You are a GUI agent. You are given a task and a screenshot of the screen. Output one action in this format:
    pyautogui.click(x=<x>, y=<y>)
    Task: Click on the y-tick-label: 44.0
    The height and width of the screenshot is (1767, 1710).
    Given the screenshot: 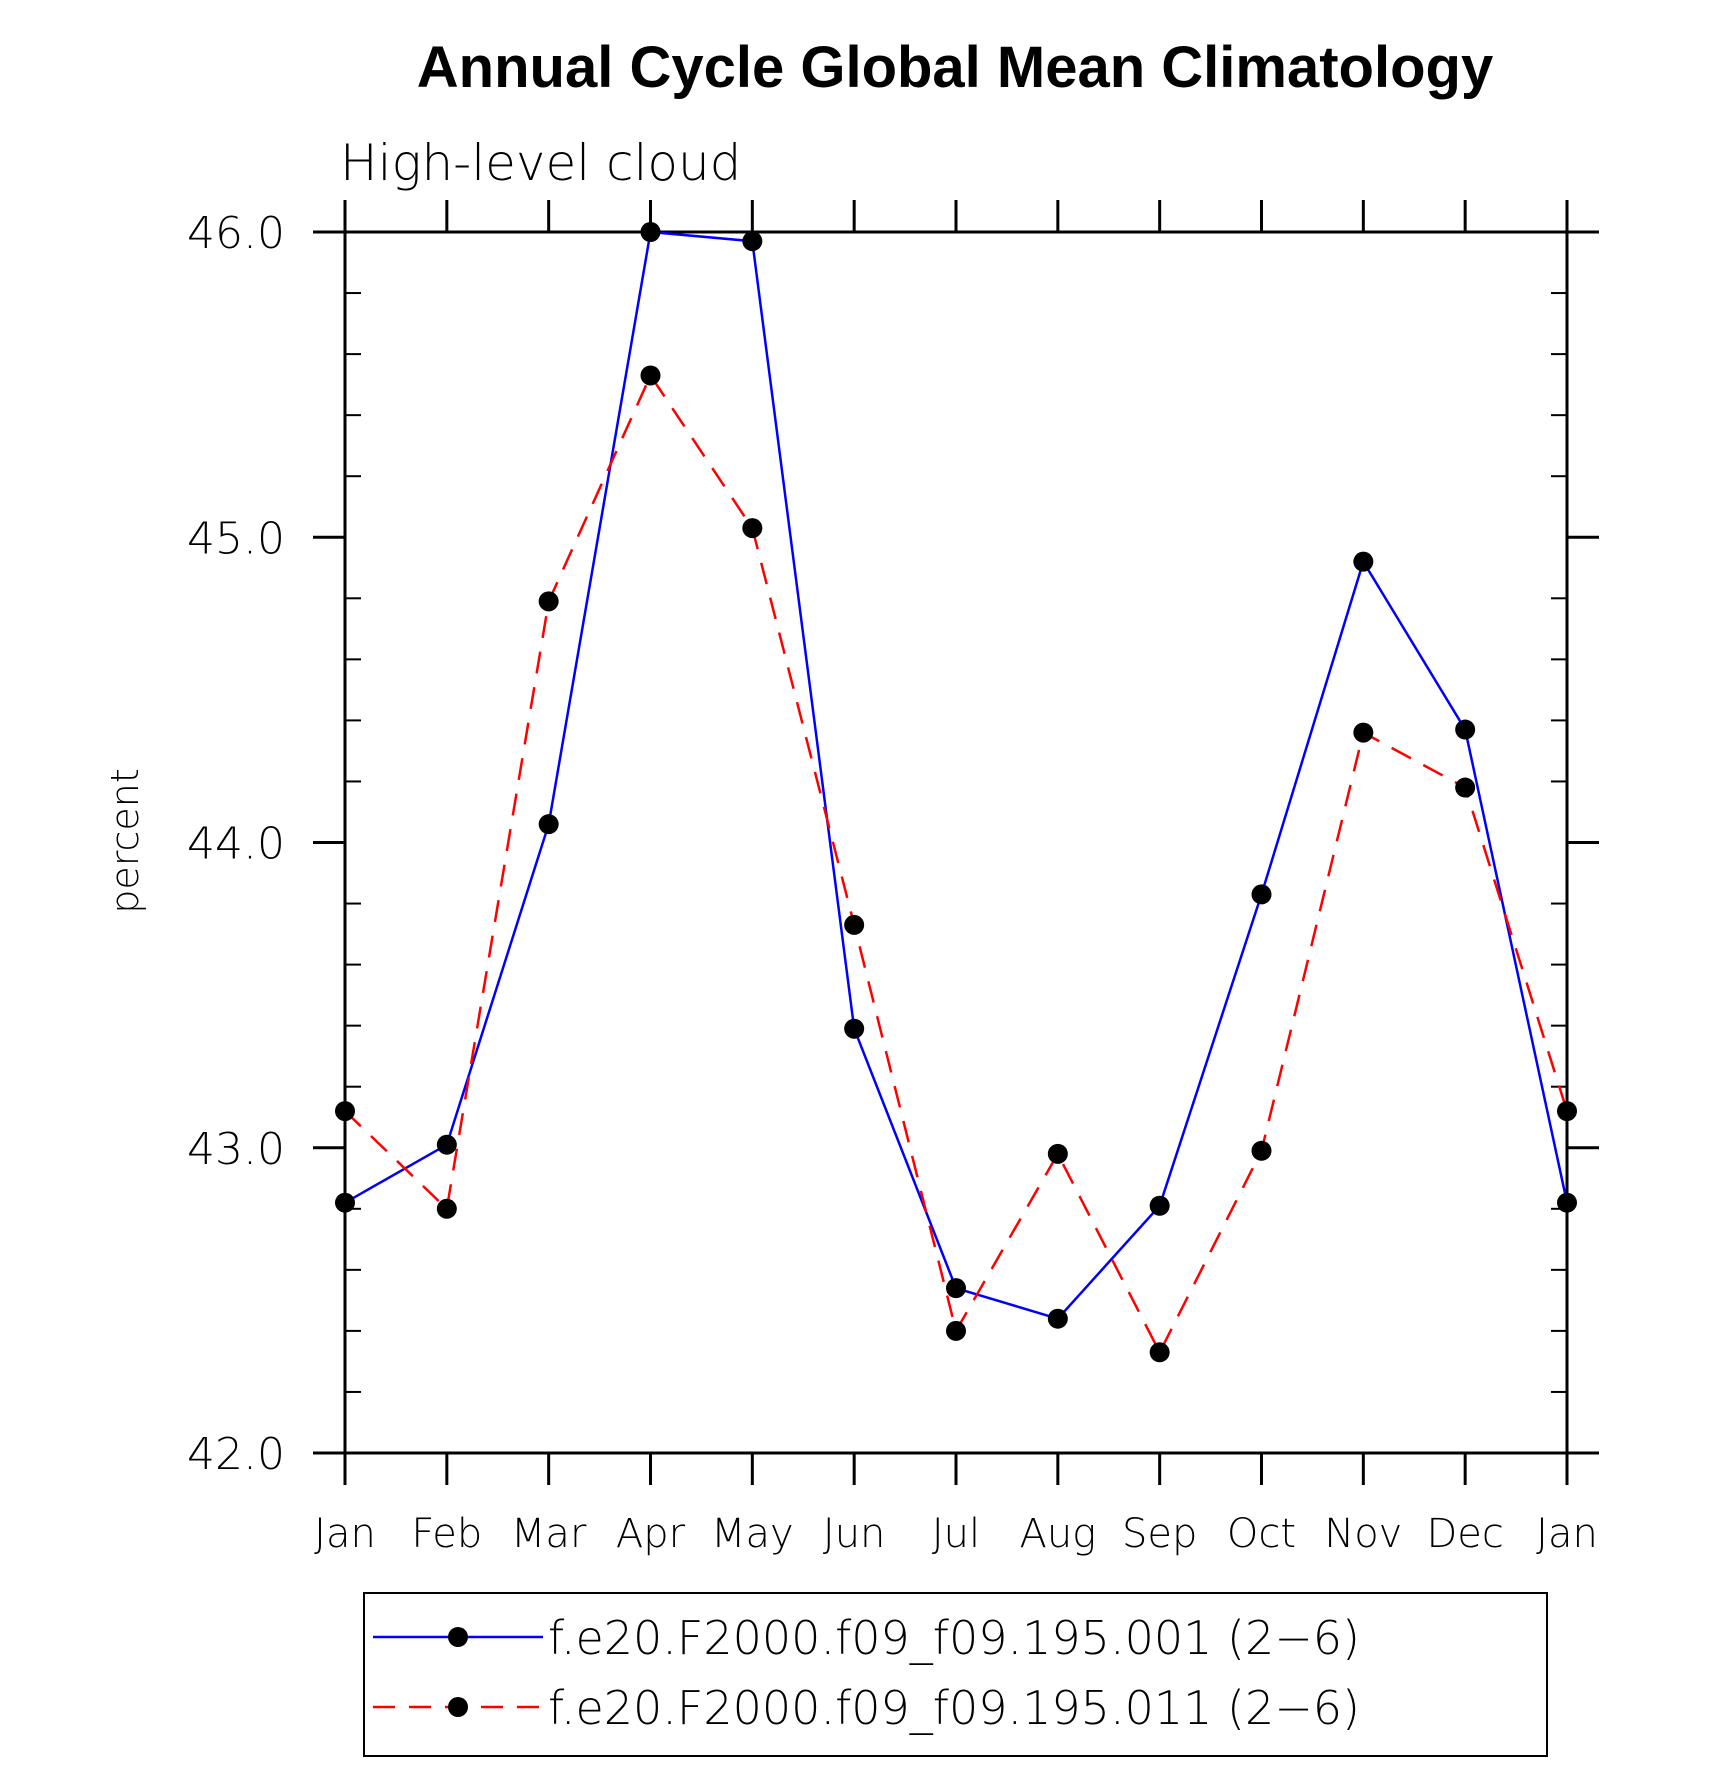 What is the action you would take?
    pyautogui.click(x=236, y=844)
    